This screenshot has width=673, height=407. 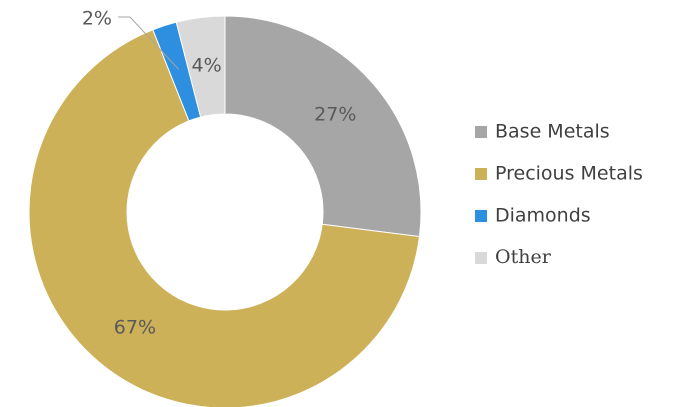 What do you see at coordinates (543, 216) in the screenshot?
I see `legend-label: Diamonds` at bounding box center [543, 216].